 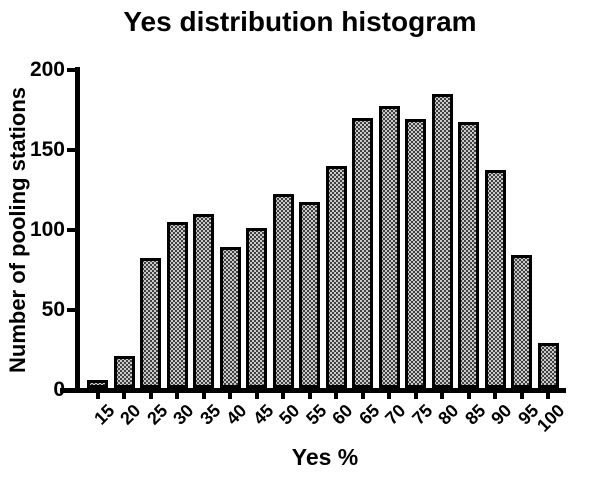 What do you see at coordinates (59, 389) in the screenshot?
I see `y-tick-label: 0` at bounding box center [59, 389].